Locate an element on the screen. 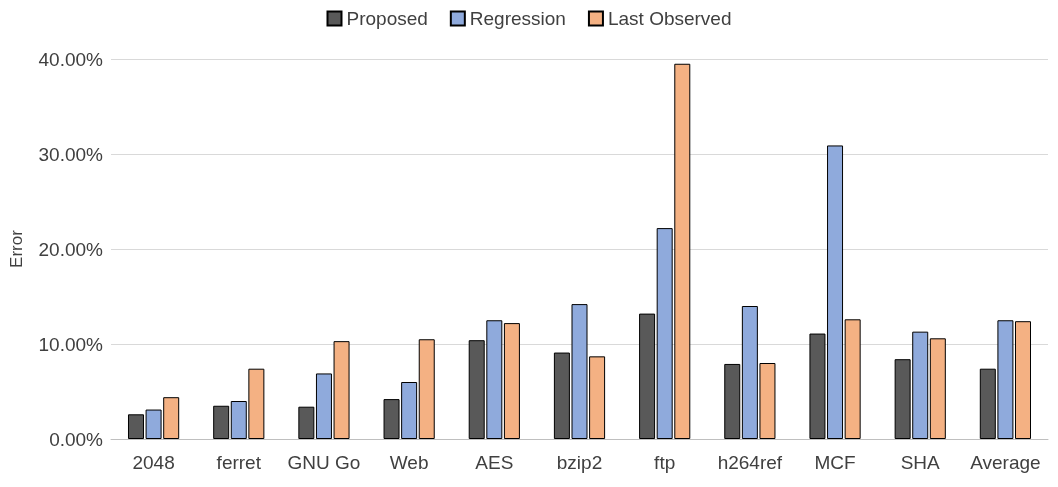 Image resolution: width=1058 pixels, height=487 pixels. y-tick-label: 40.00% is located at coordinates (71, 59).